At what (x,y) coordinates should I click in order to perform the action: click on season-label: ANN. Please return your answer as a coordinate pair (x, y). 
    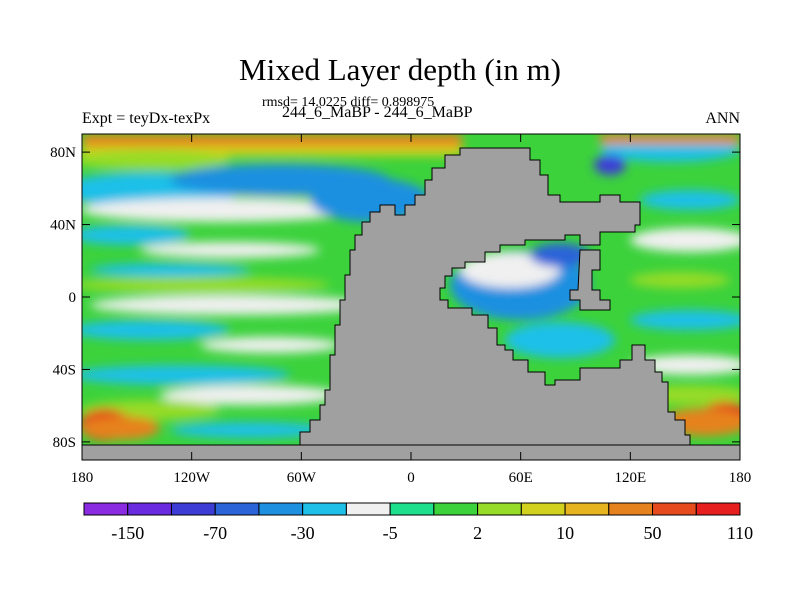
    Looking at the image, I should click on (722, 118).